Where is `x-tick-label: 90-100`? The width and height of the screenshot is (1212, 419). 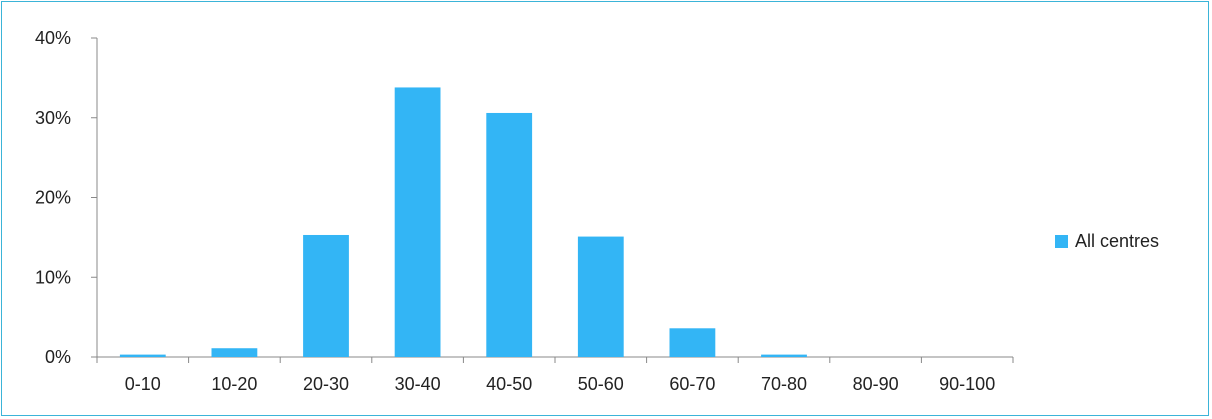
x-tick-label: 90-100 is located at coordinates (967, 384).